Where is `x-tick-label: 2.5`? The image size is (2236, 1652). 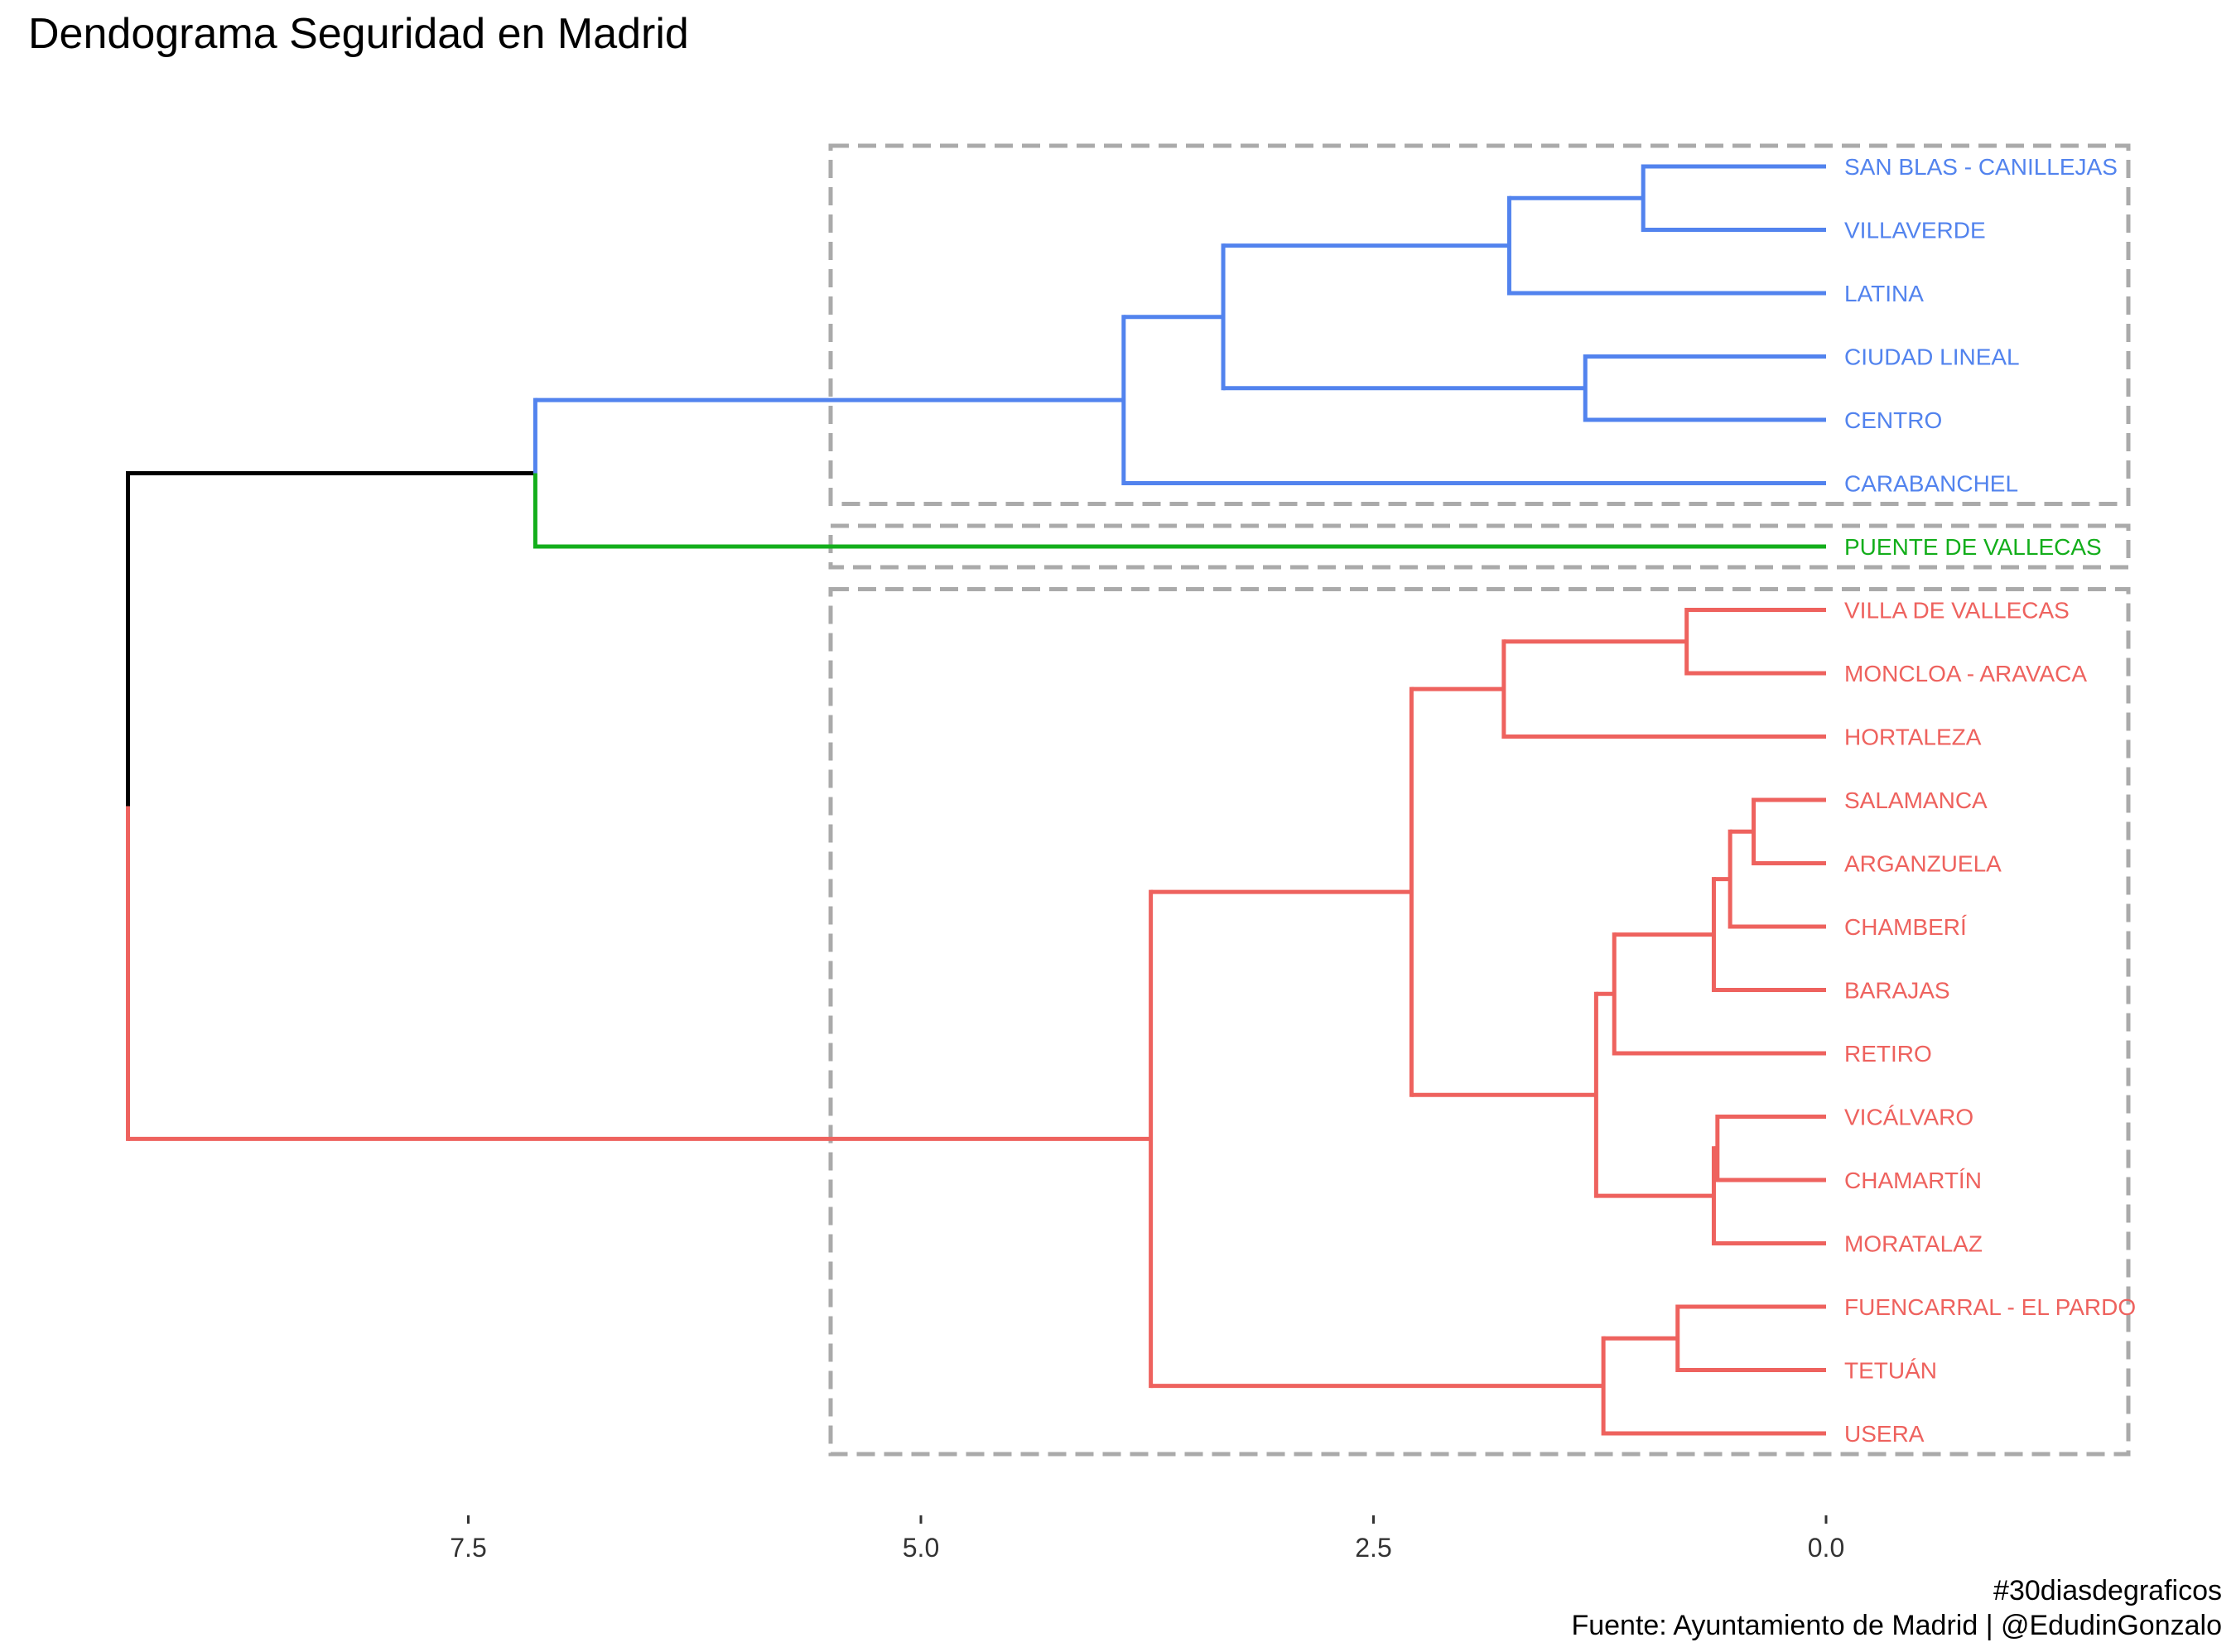
x-tick-label: 2.5 is located at coordinates (1373, 1548).